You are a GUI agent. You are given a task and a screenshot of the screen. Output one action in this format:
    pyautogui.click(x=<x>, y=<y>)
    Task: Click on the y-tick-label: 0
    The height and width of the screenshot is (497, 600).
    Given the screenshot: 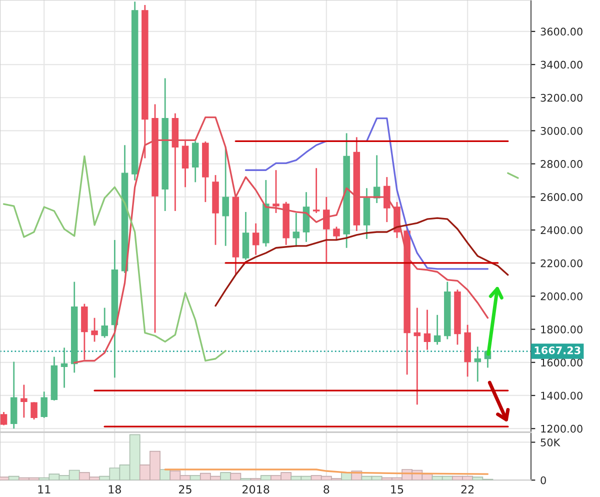 What is the action you would take?
    pyautogui.click(x=543, y=480)
    